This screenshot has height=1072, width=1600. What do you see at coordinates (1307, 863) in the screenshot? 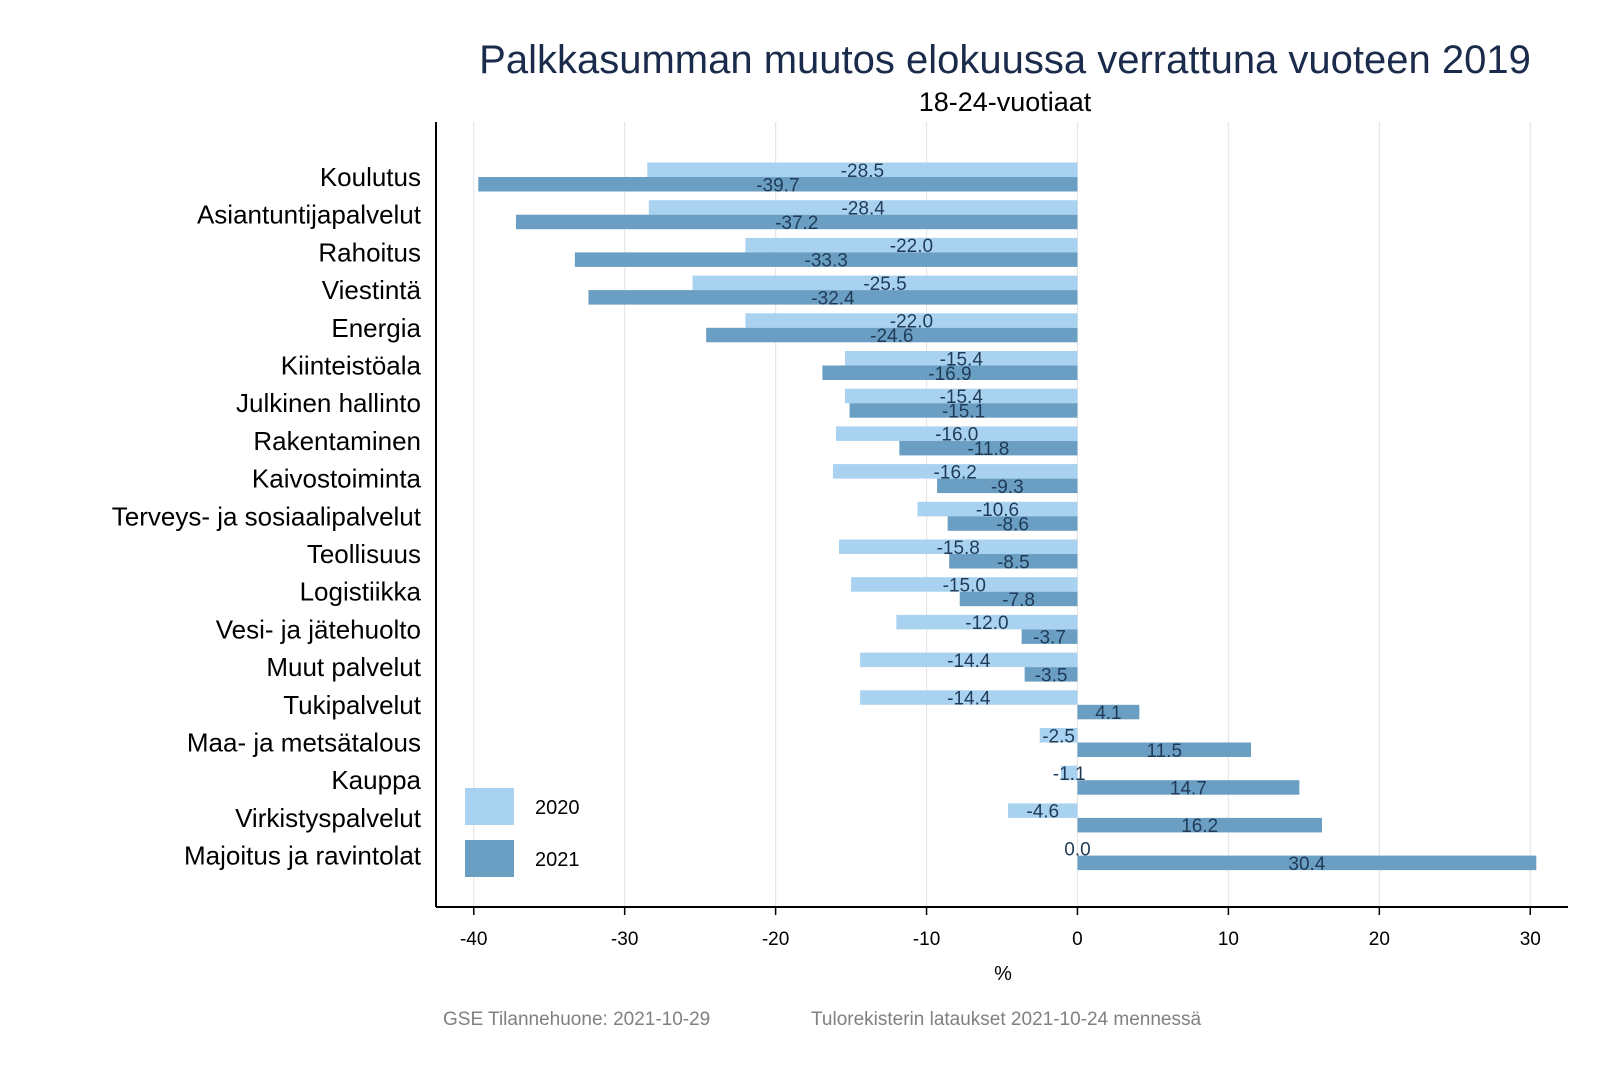
I see `bar-2021-majoitus-ja-ravintolat` at bounding box center [1307, 863].